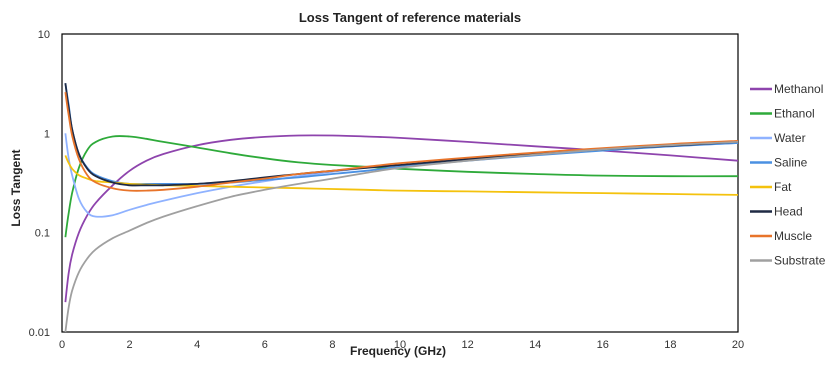  What do you see at coordinates (793, 236) in the screenshot?
I see `legend-label-muscle: Muscle` at bounding box center [793, 236].